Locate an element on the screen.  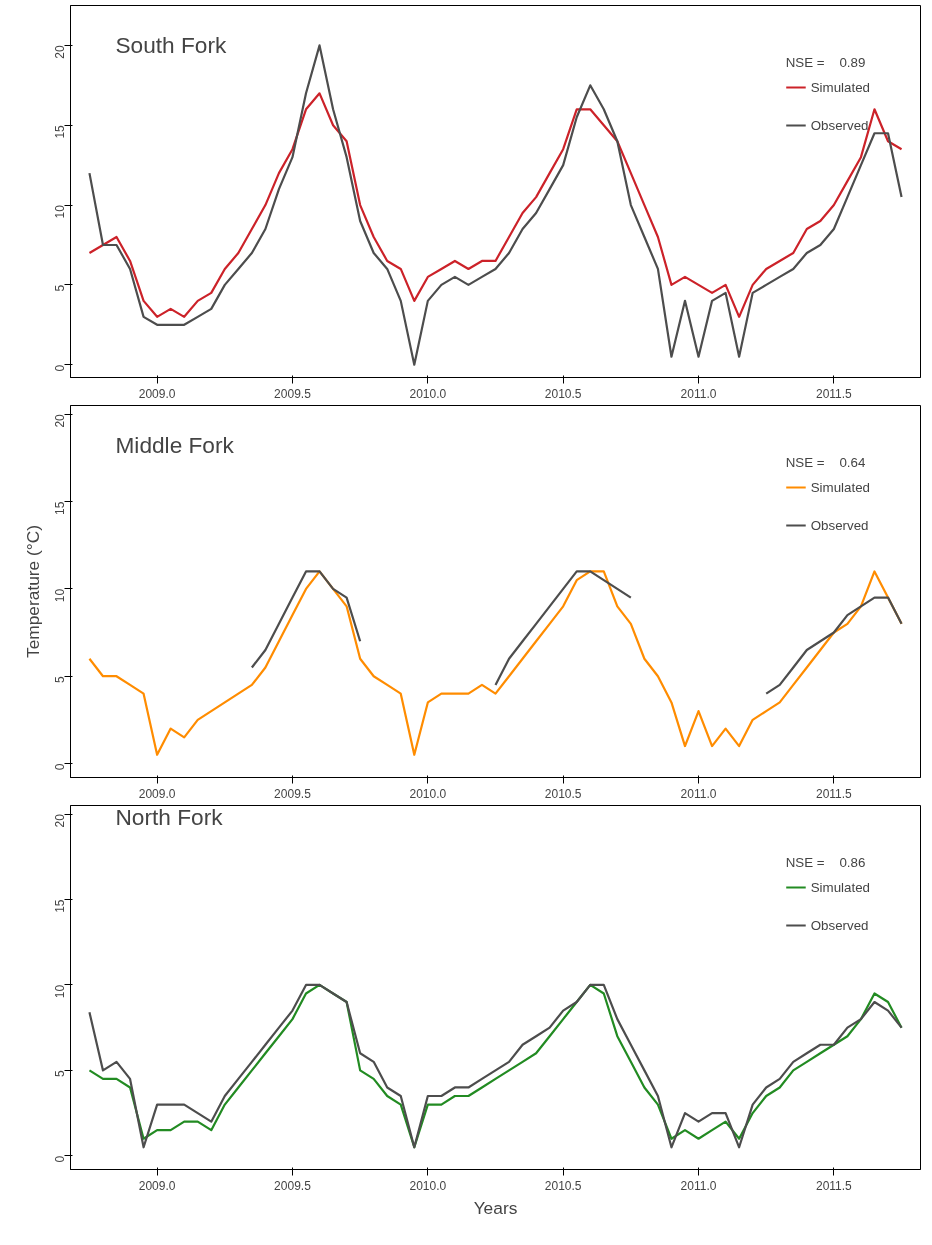
legend-title: NSE = 0.89 is located at coordinates (826, 62).